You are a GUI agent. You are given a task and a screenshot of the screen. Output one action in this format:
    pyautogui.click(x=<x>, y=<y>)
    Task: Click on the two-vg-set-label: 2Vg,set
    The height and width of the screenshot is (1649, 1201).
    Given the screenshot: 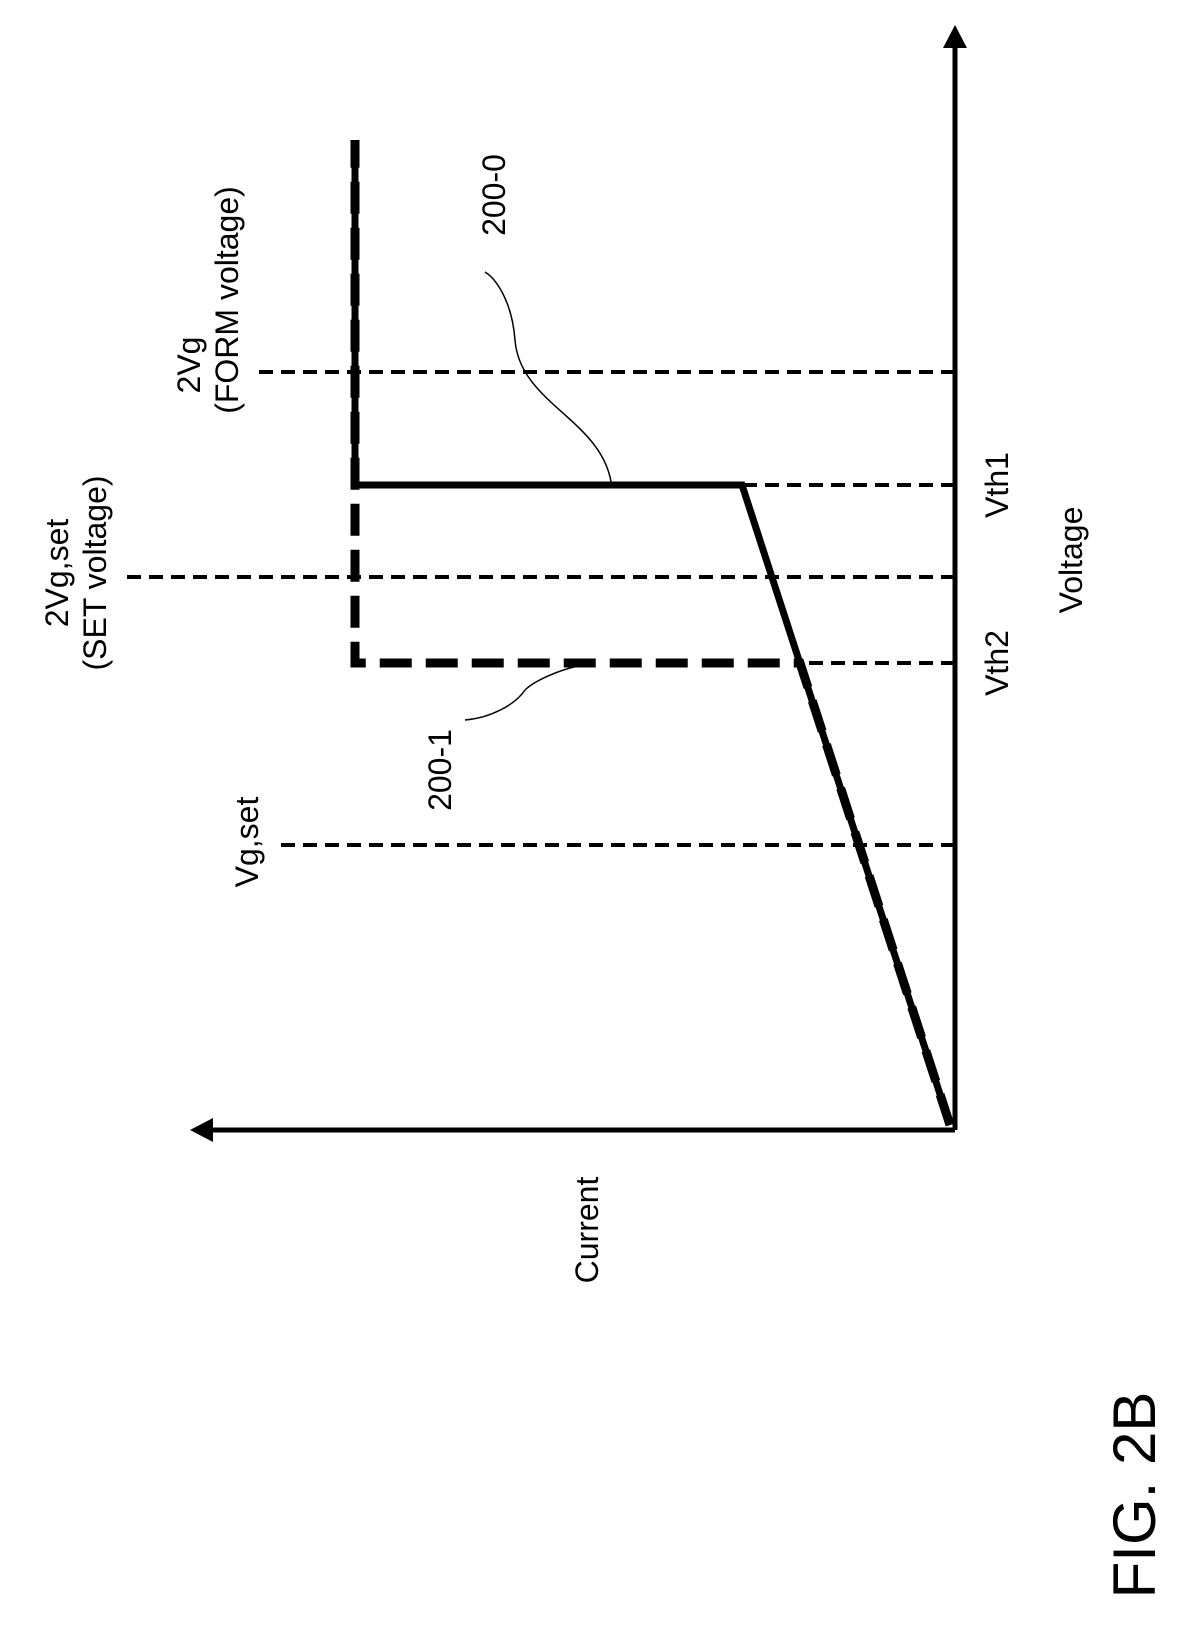 What is the action you would take?
    pyautogui.click(x=57, y=573)
    